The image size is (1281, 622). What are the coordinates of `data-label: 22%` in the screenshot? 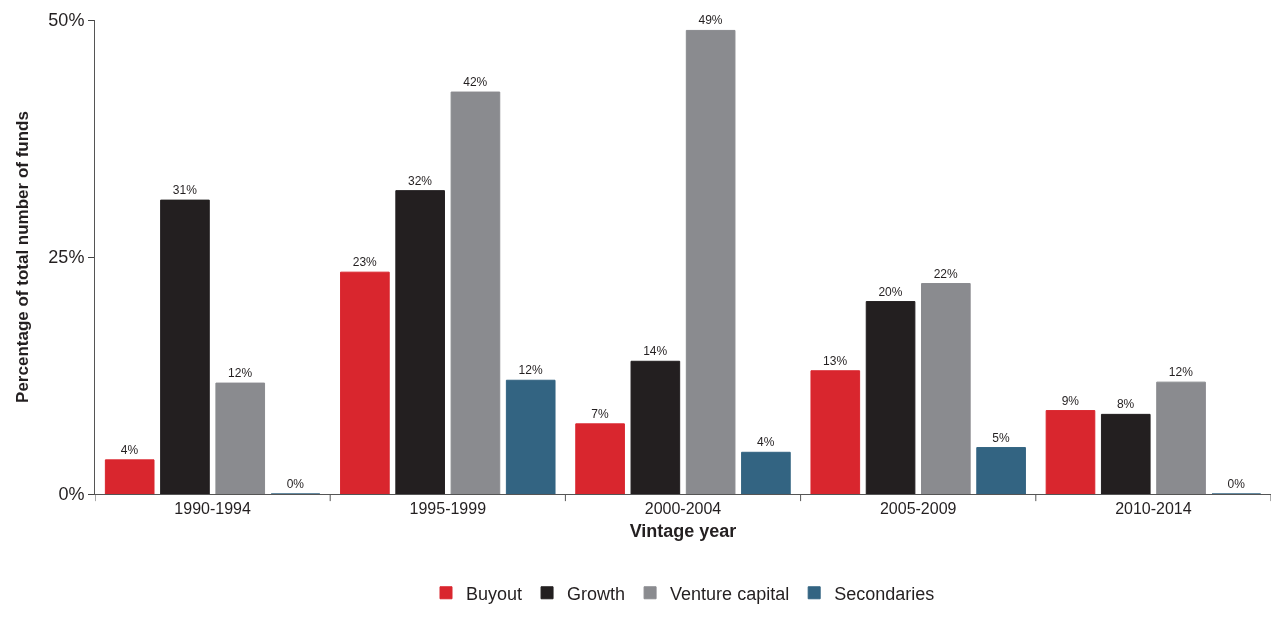 It's located at (946, 273).